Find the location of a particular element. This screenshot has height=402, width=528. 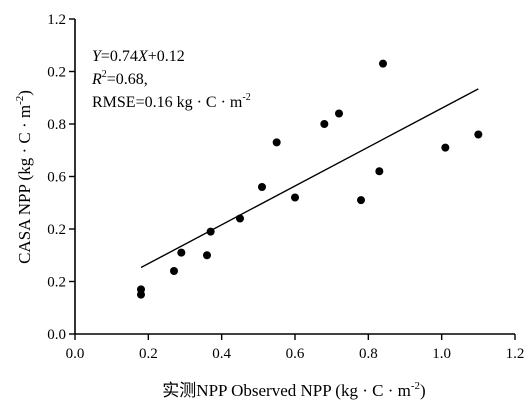

y-tick-label: 0.8 is located at coordinates (56, 125).